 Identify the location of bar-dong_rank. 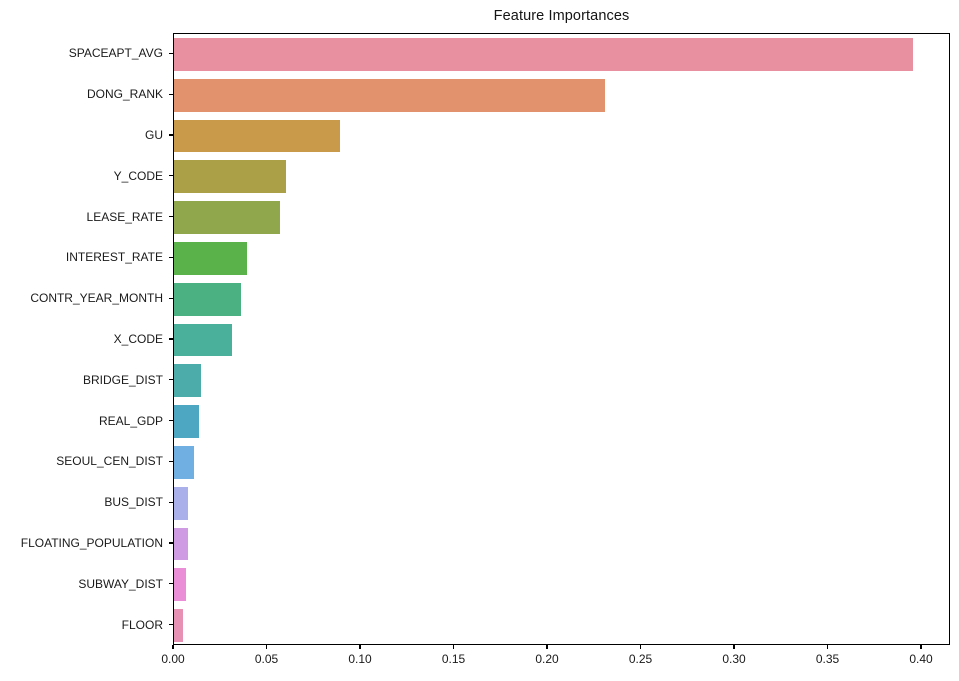
(389, 95).